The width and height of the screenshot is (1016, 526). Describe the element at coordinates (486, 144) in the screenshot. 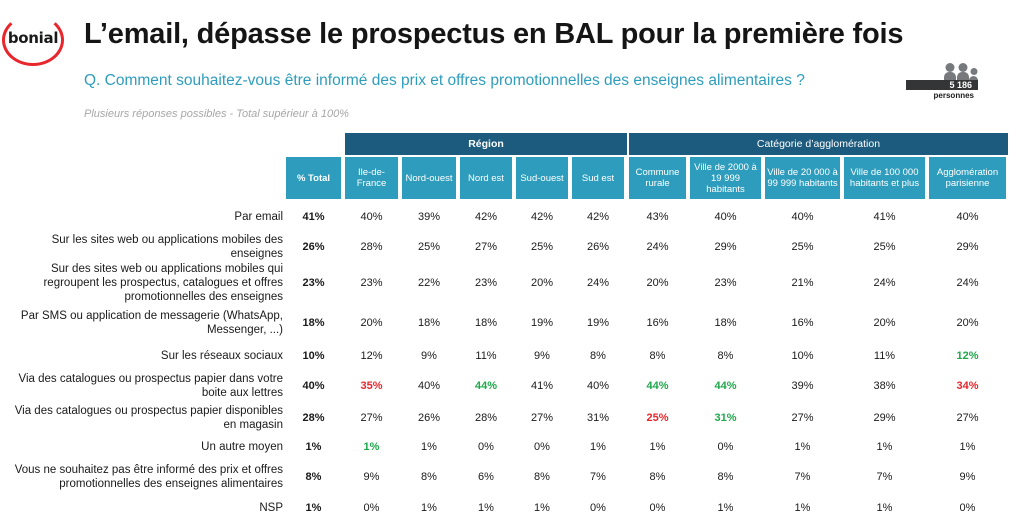

I see `group-header-region: Région` at that location.